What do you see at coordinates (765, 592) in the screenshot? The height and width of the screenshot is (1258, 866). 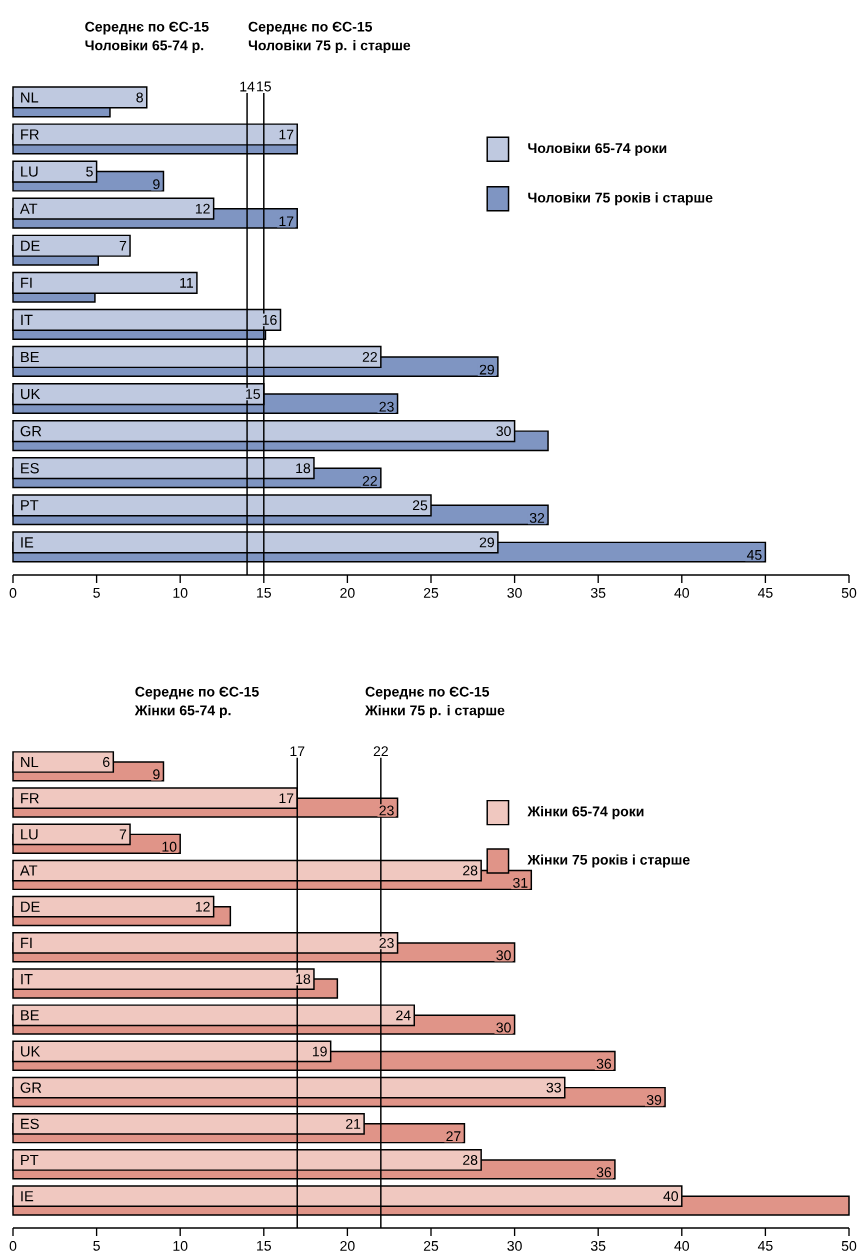 I see `x-tick-label: 45` at bounding box center [765, 592].